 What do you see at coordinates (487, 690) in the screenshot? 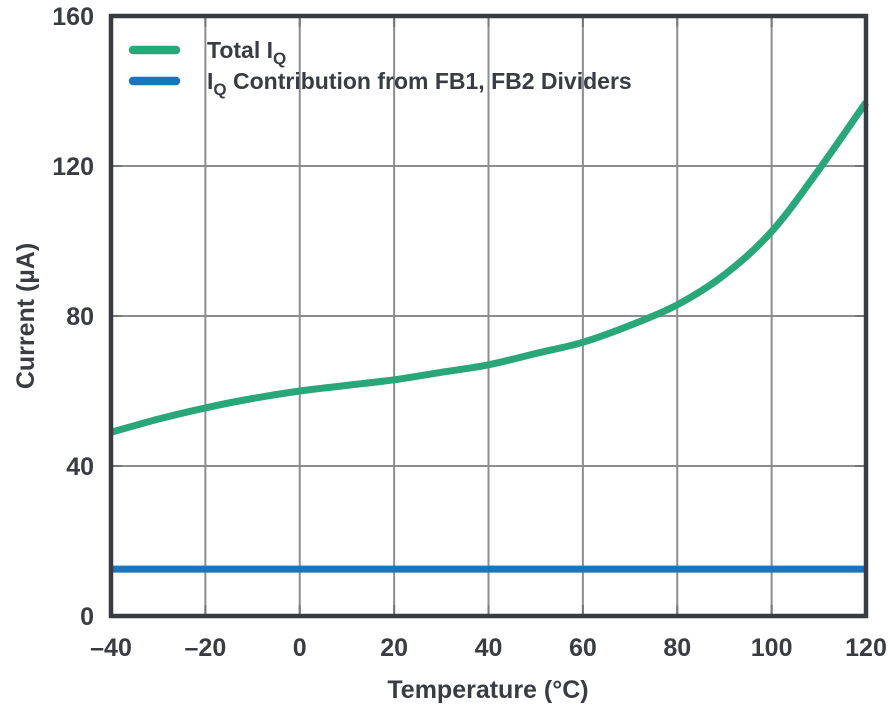
I see `x-axis-title: Temperature (°C)` at bounding box center [487, 690].